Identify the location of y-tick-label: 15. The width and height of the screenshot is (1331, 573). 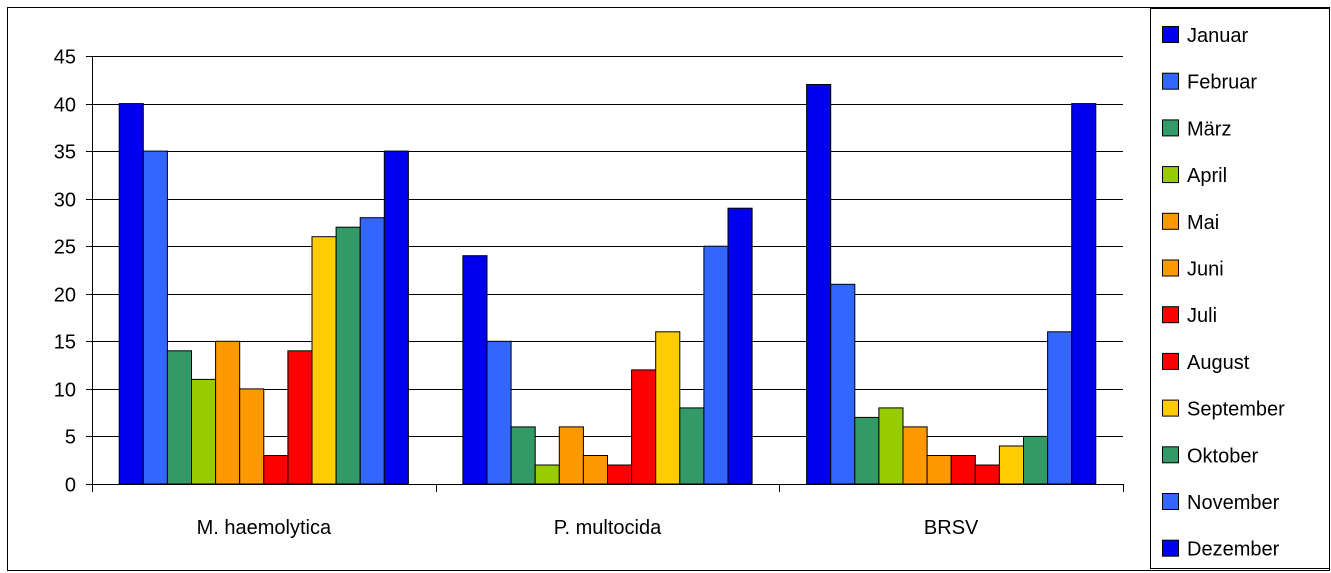
(65, 343).